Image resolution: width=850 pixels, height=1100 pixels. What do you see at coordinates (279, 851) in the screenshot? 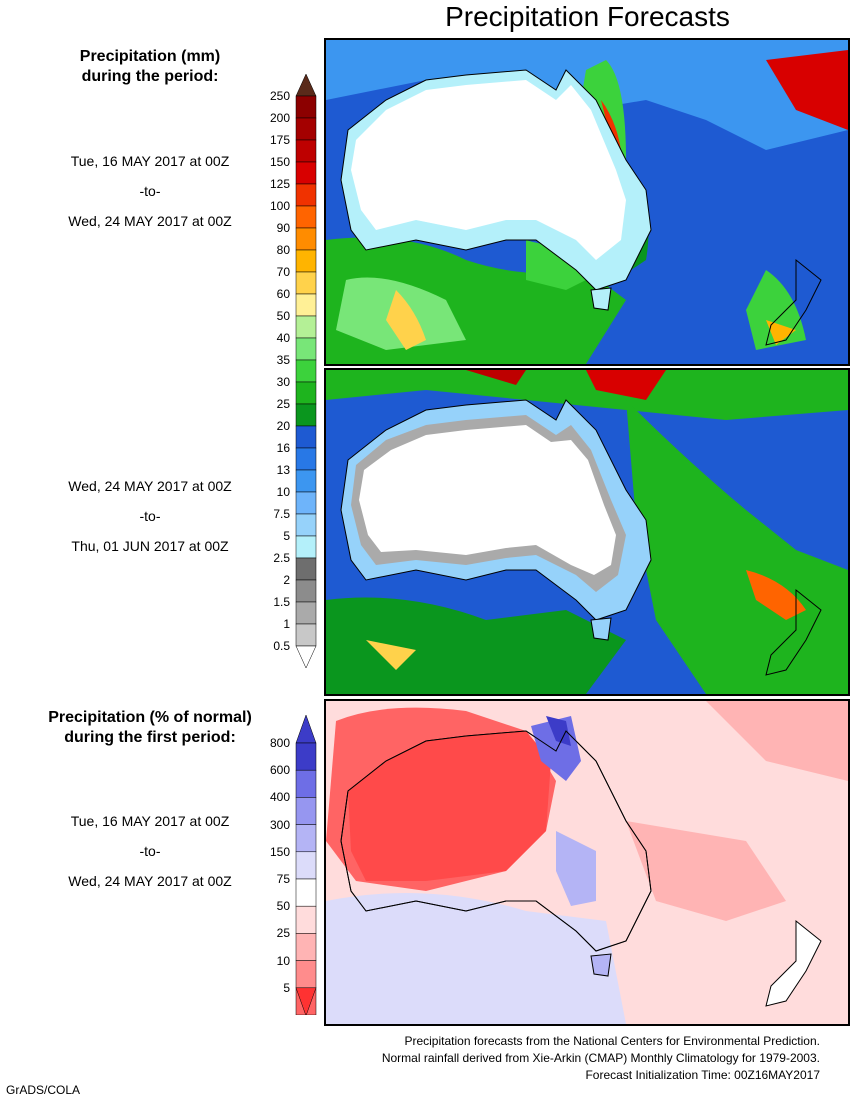
I see `anomaly-colorbar-label: 150` at bounding box center [279, 851].